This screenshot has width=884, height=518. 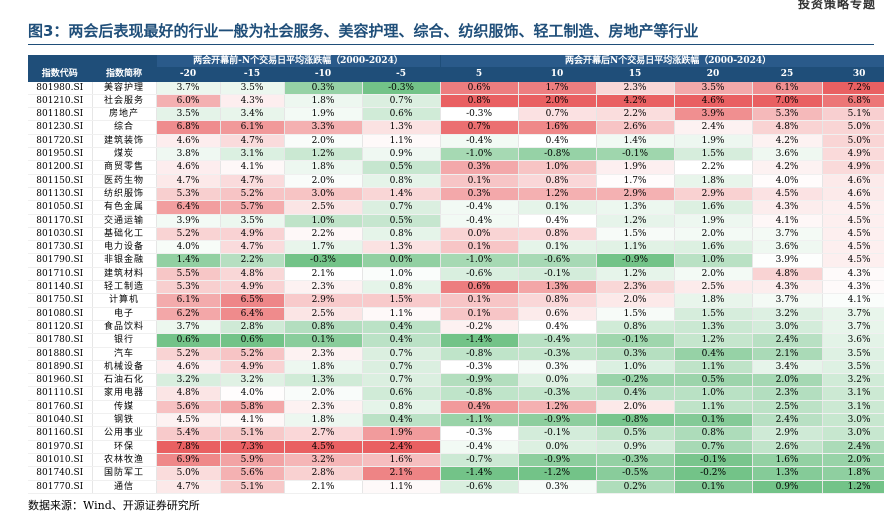 I want to click on return-value-cell: 0.6%, so click(x=188, y=340).